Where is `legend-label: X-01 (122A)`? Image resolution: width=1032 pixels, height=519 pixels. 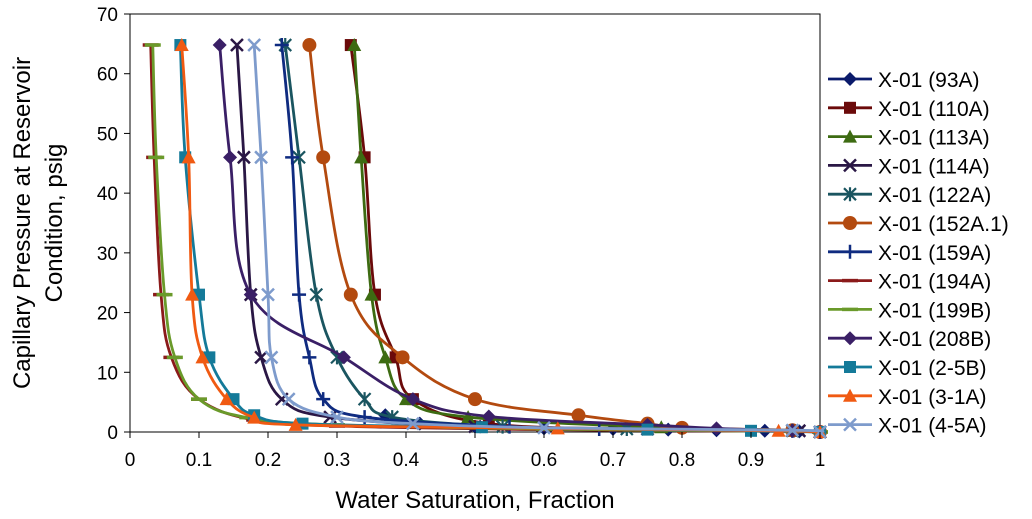
legend-label: X-01 (122A) is located at coordinates (934, 195).